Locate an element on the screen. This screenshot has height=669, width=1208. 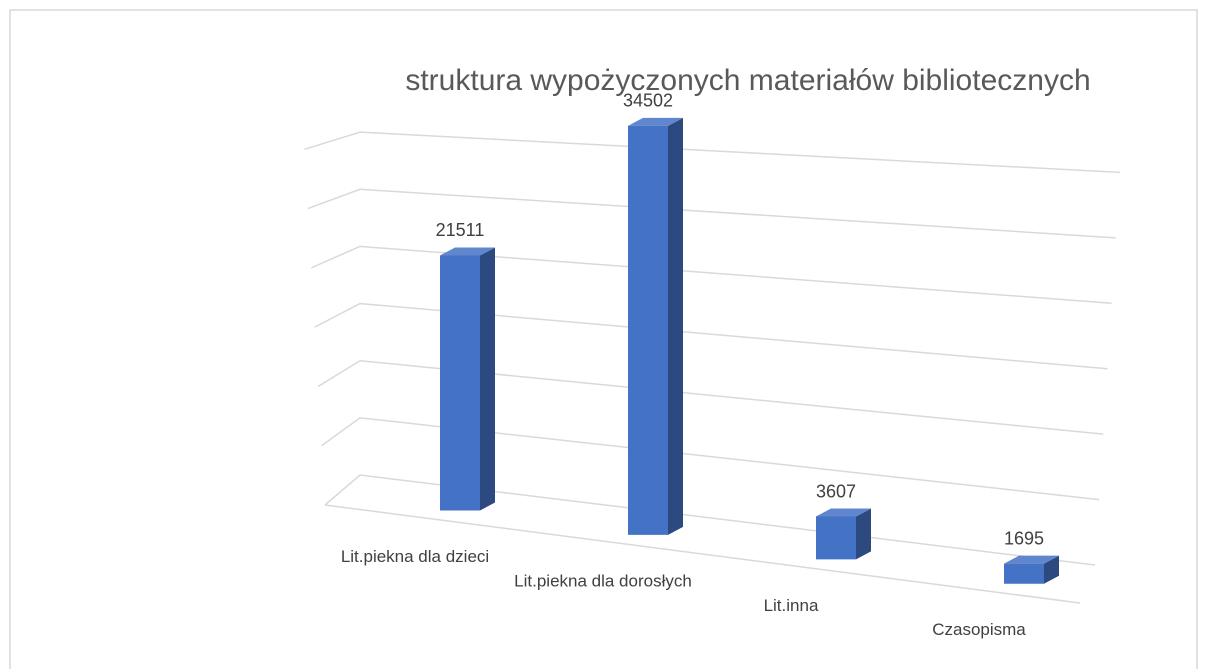
floor-edge is located at coordinates (702, 554).